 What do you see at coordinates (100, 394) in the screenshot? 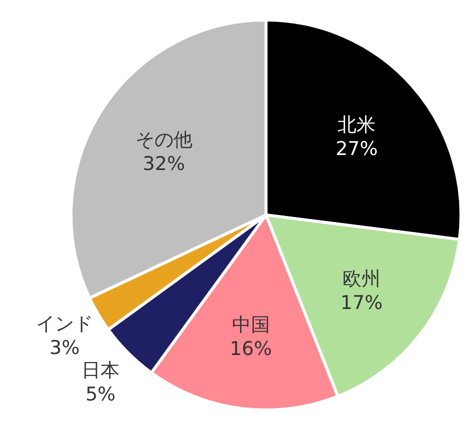
I see `data-label: 5%` at bounding box center [100, 394].